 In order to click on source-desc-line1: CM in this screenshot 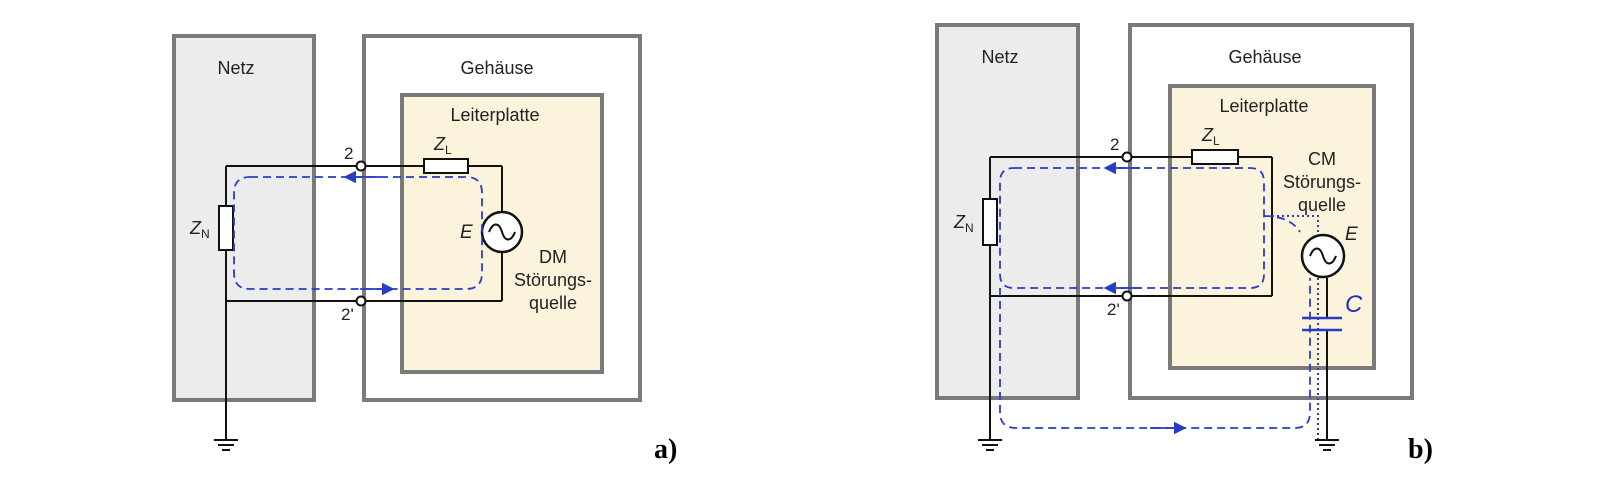, I will do `click(1322, 159)`.